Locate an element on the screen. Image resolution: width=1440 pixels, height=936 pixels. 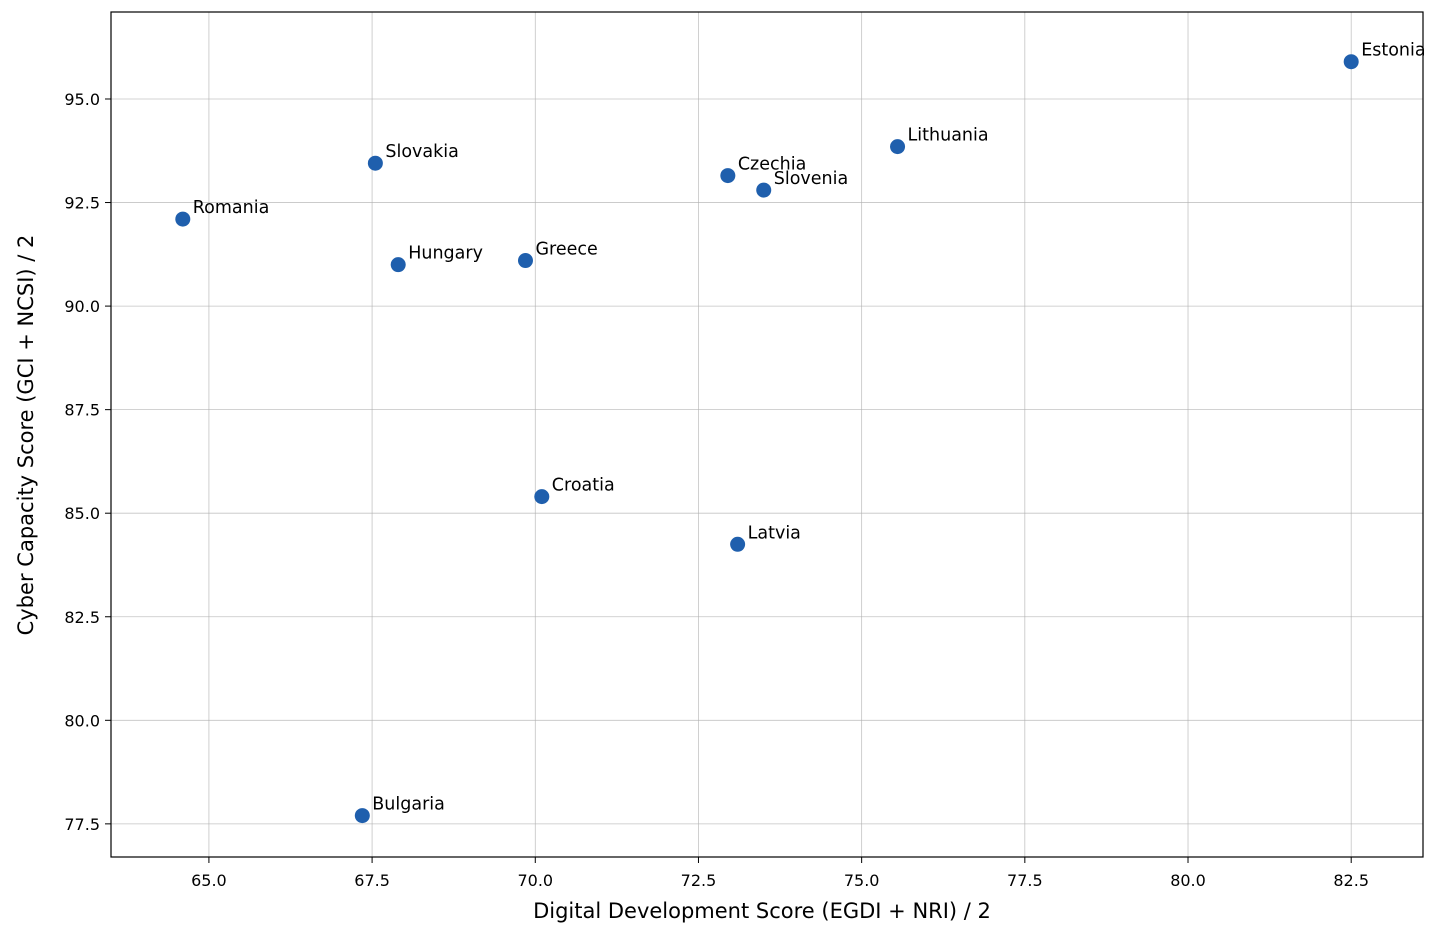
point-label: Czechia is located at coordinates (772, 165).